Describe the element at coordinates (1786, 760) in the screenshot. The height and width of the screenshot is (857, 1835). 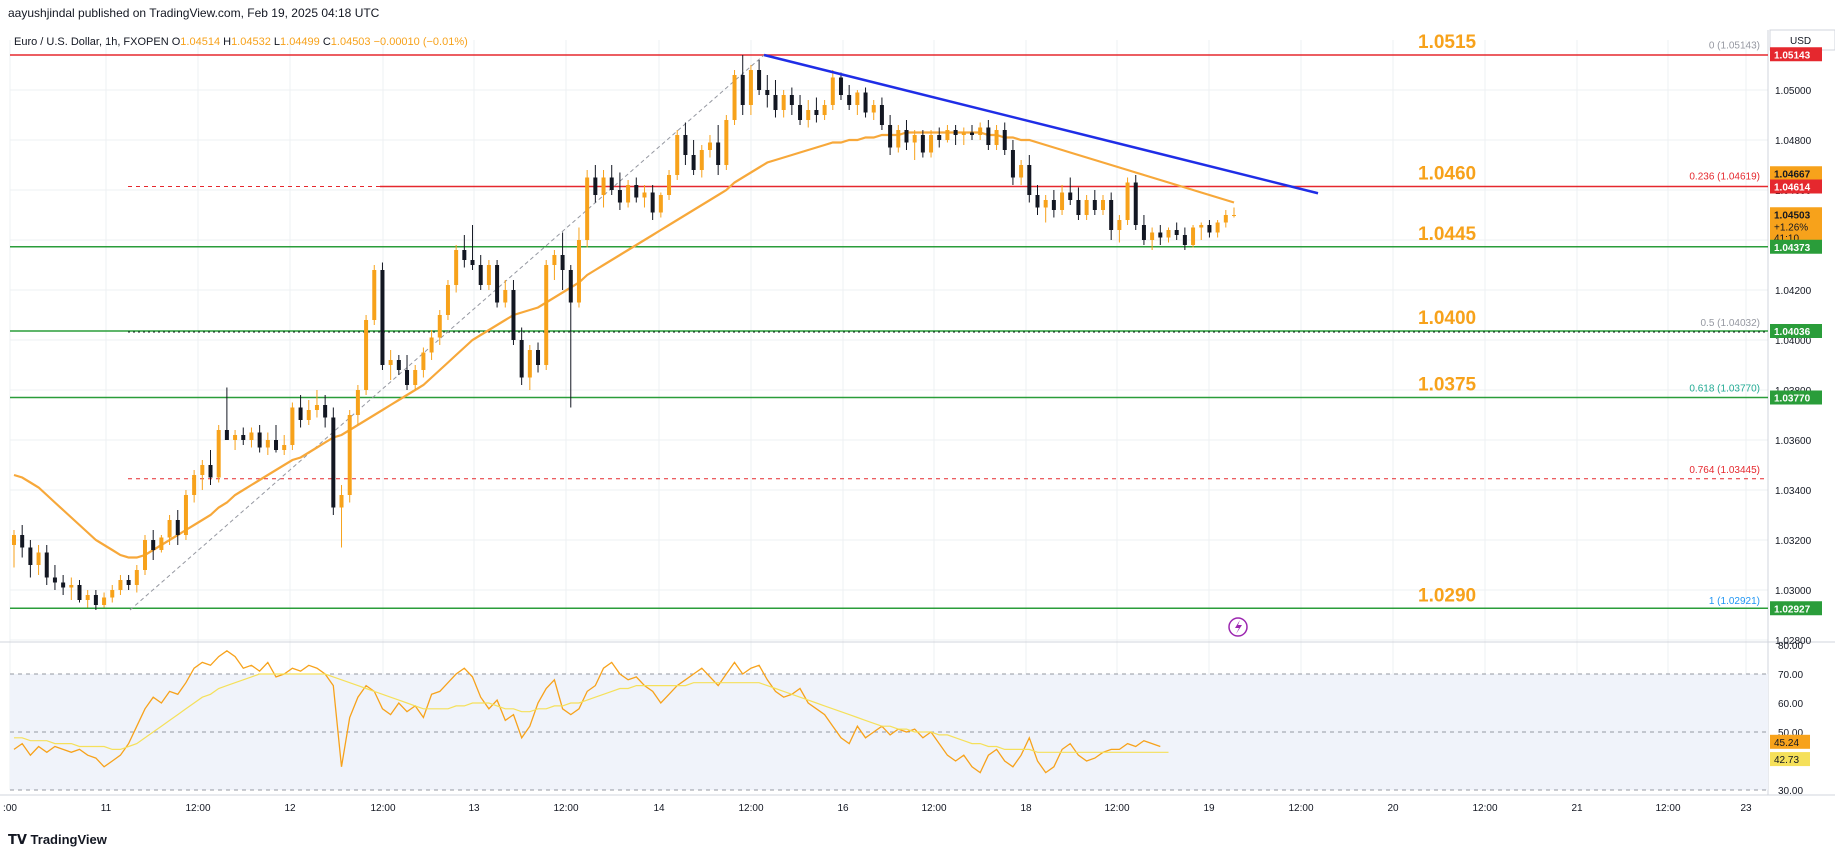
I see `rsi-tag: 42.73` at that location.